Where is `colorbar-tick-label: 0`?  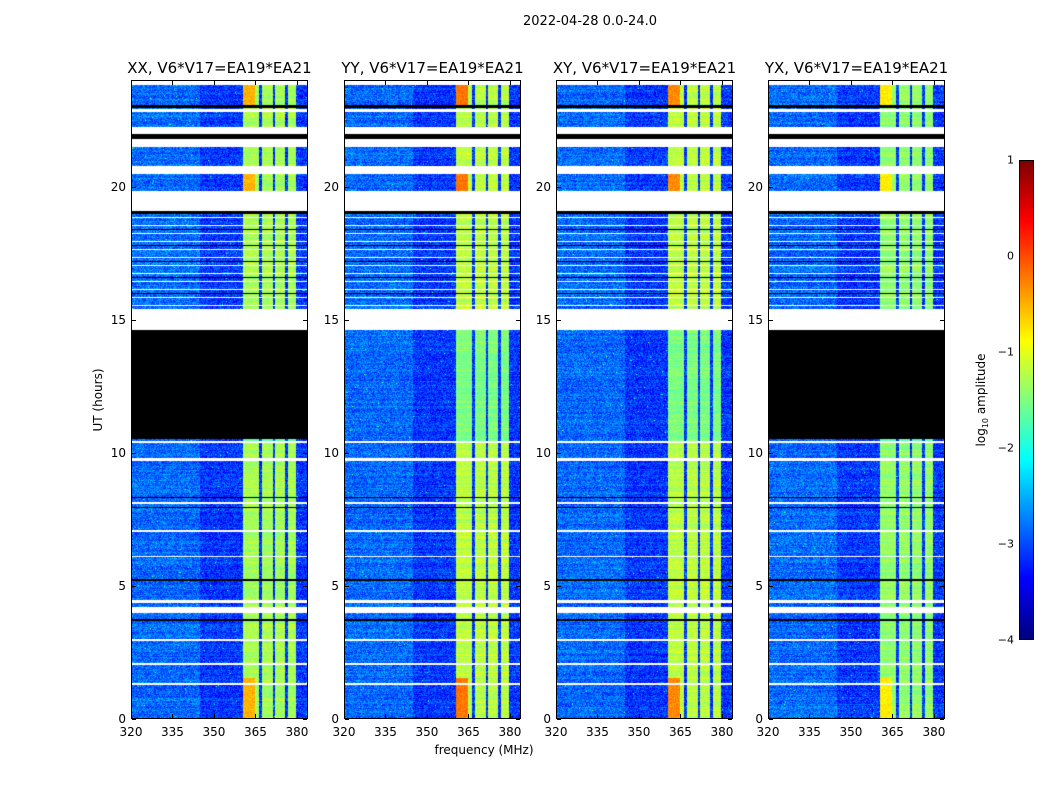
colorbar-tick-label: 0 is located at coordinates (1010, 256).